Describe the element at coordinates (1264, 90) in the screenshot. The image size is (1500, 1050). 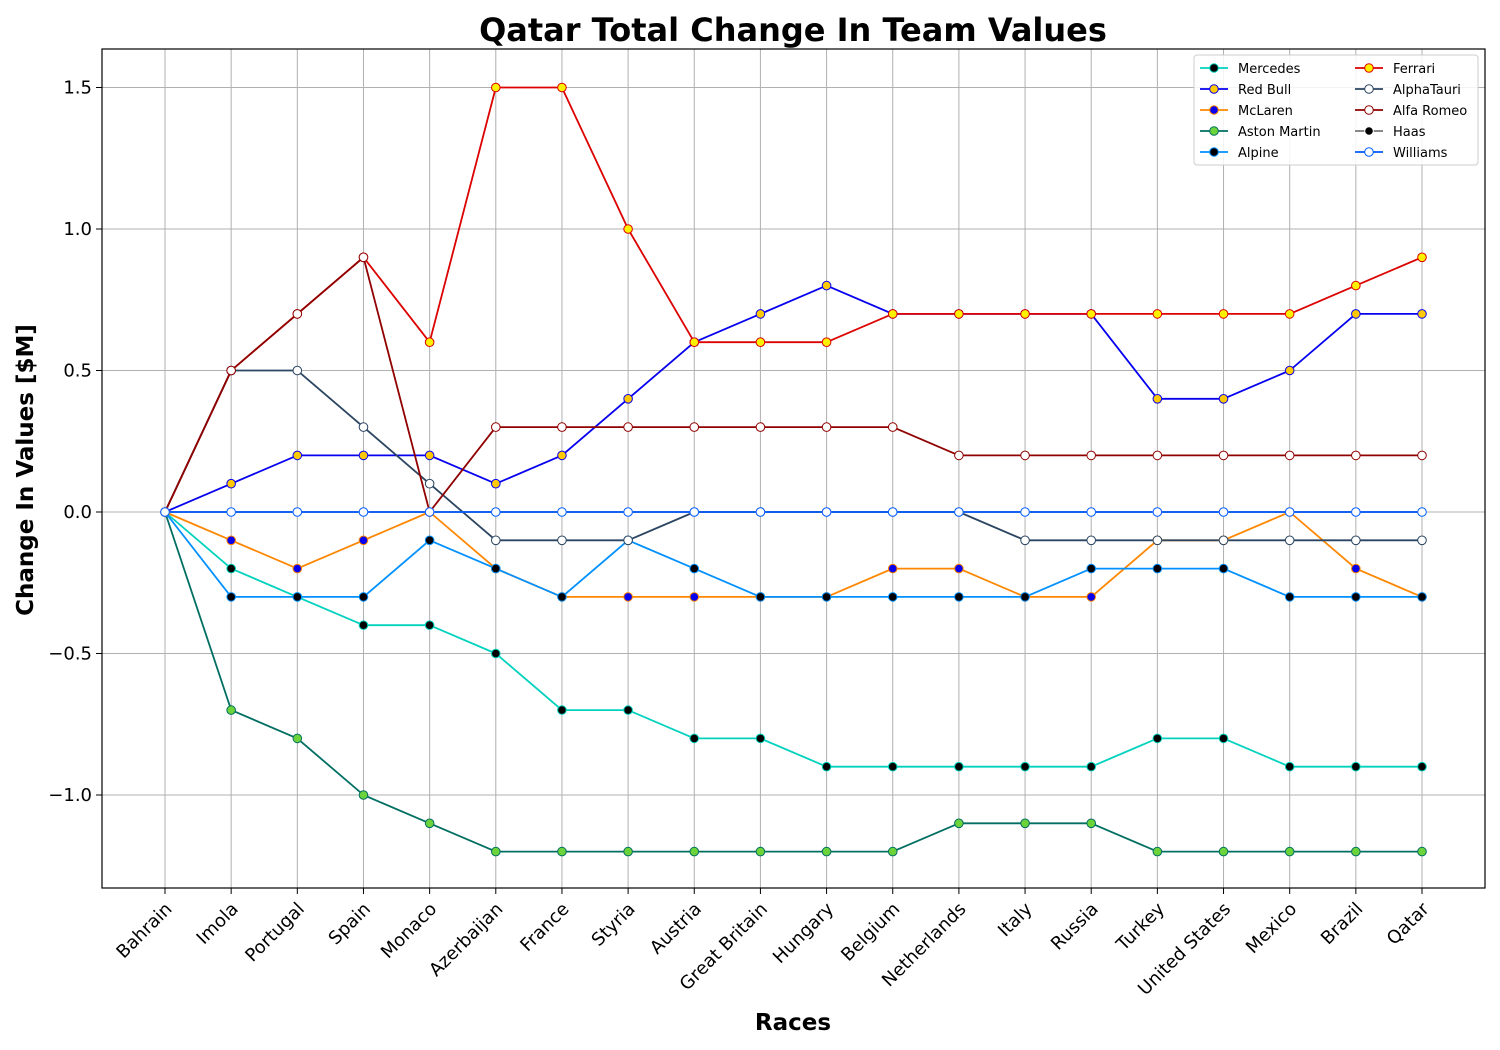
I see `legend-label: Red Bull` at that location.